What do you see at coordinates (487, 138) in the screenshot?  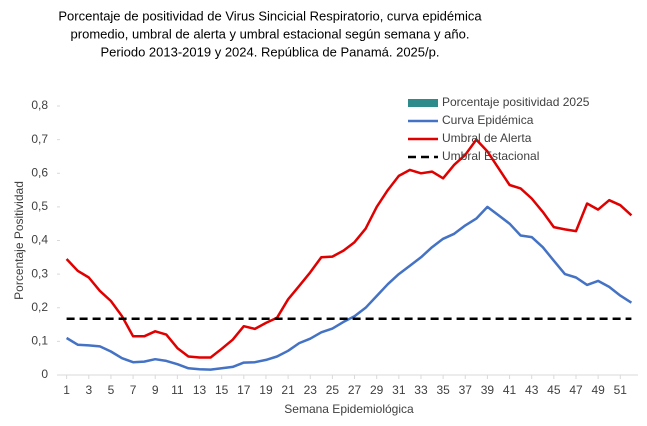 I see `legend-label: Umbral de Alerta` at bounding box center [487, 138].